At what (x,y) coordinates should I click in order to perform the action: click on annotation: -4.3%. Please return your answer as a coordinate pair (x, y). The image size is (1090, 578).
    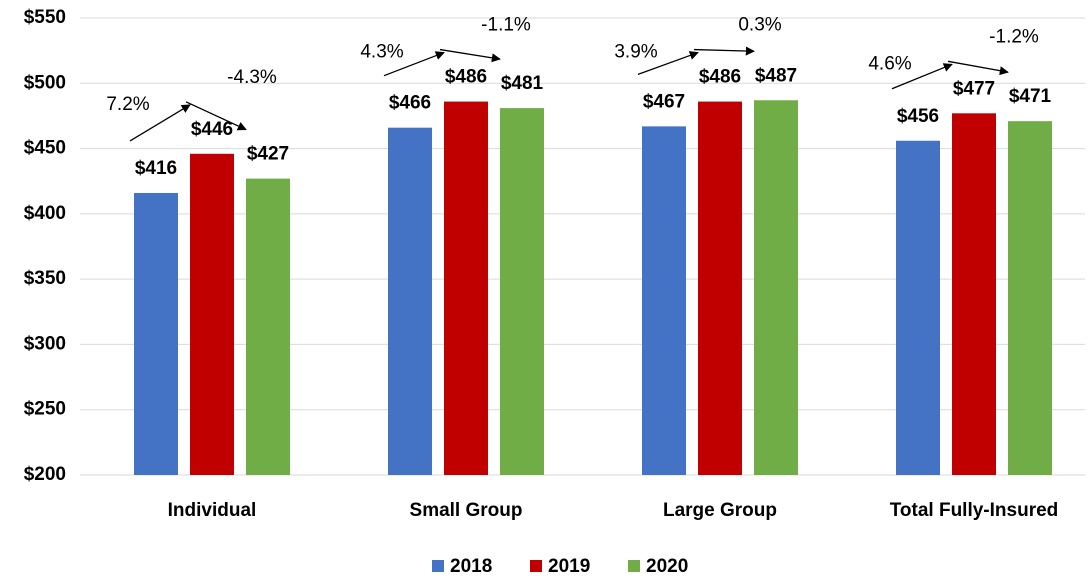
    Looking at the image, I should click on (252, 77).